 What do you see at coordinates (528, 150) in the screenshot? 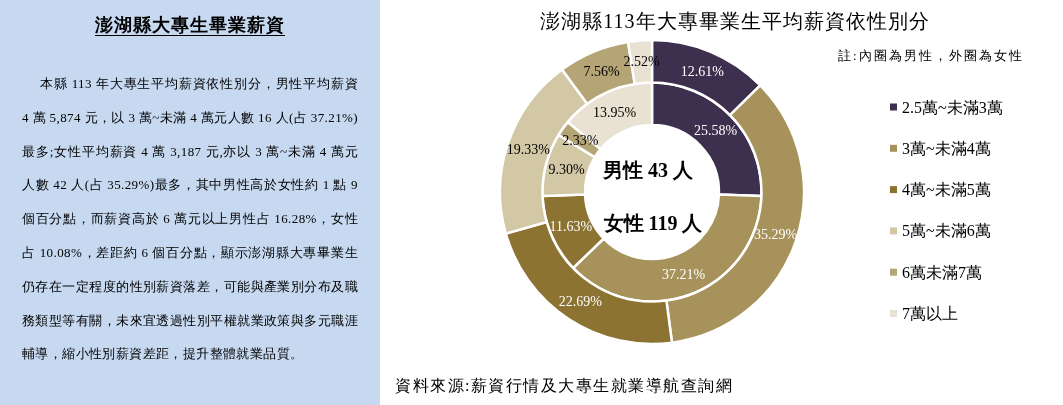
I see `data-label: 19.33%` at bounding box center [528, 150].